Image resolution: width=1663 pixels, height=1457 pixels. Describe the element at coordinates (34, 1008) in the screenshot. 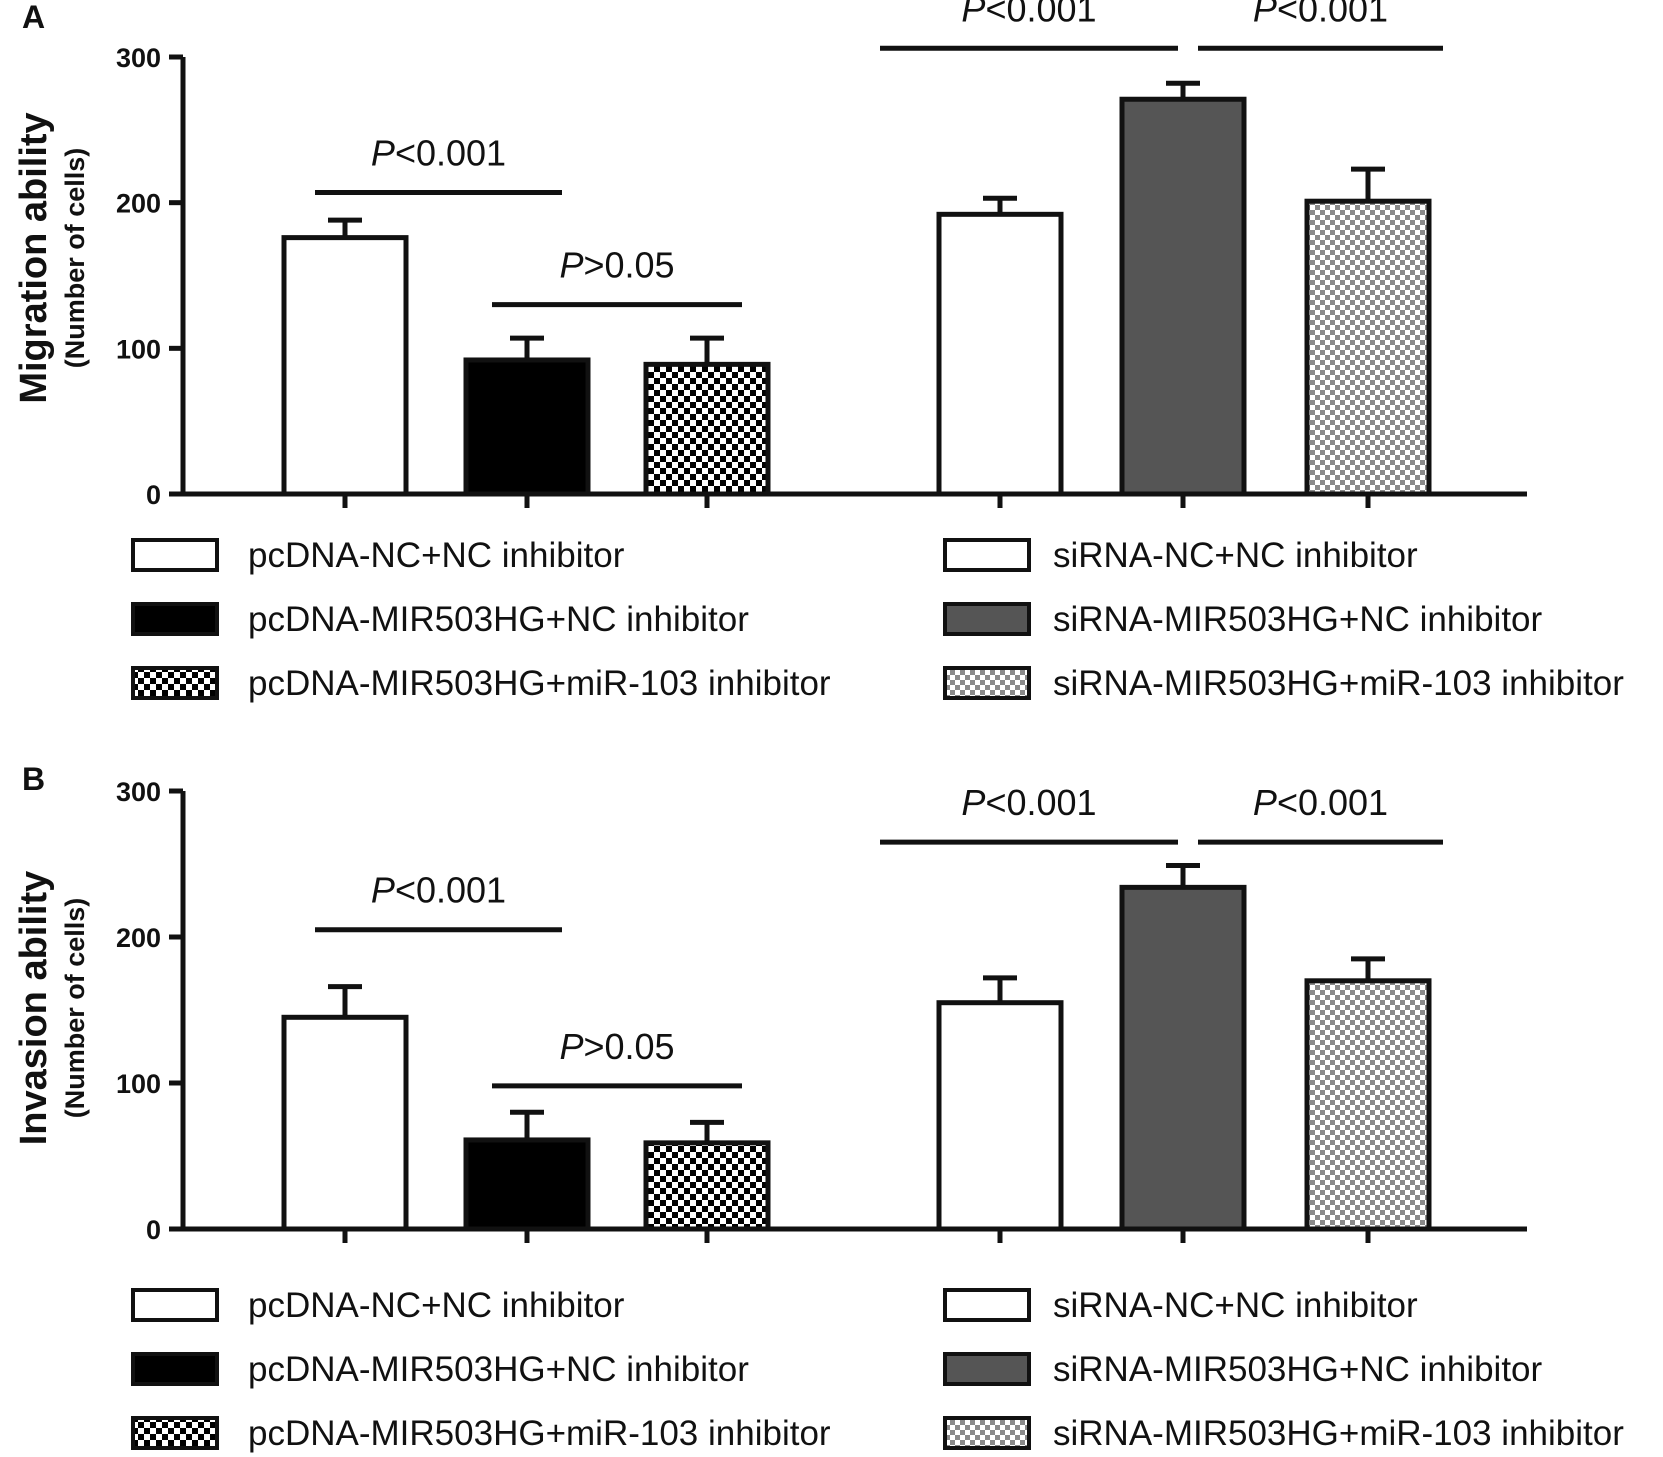

I see `y-axis-label: Invasion ability` at that location.